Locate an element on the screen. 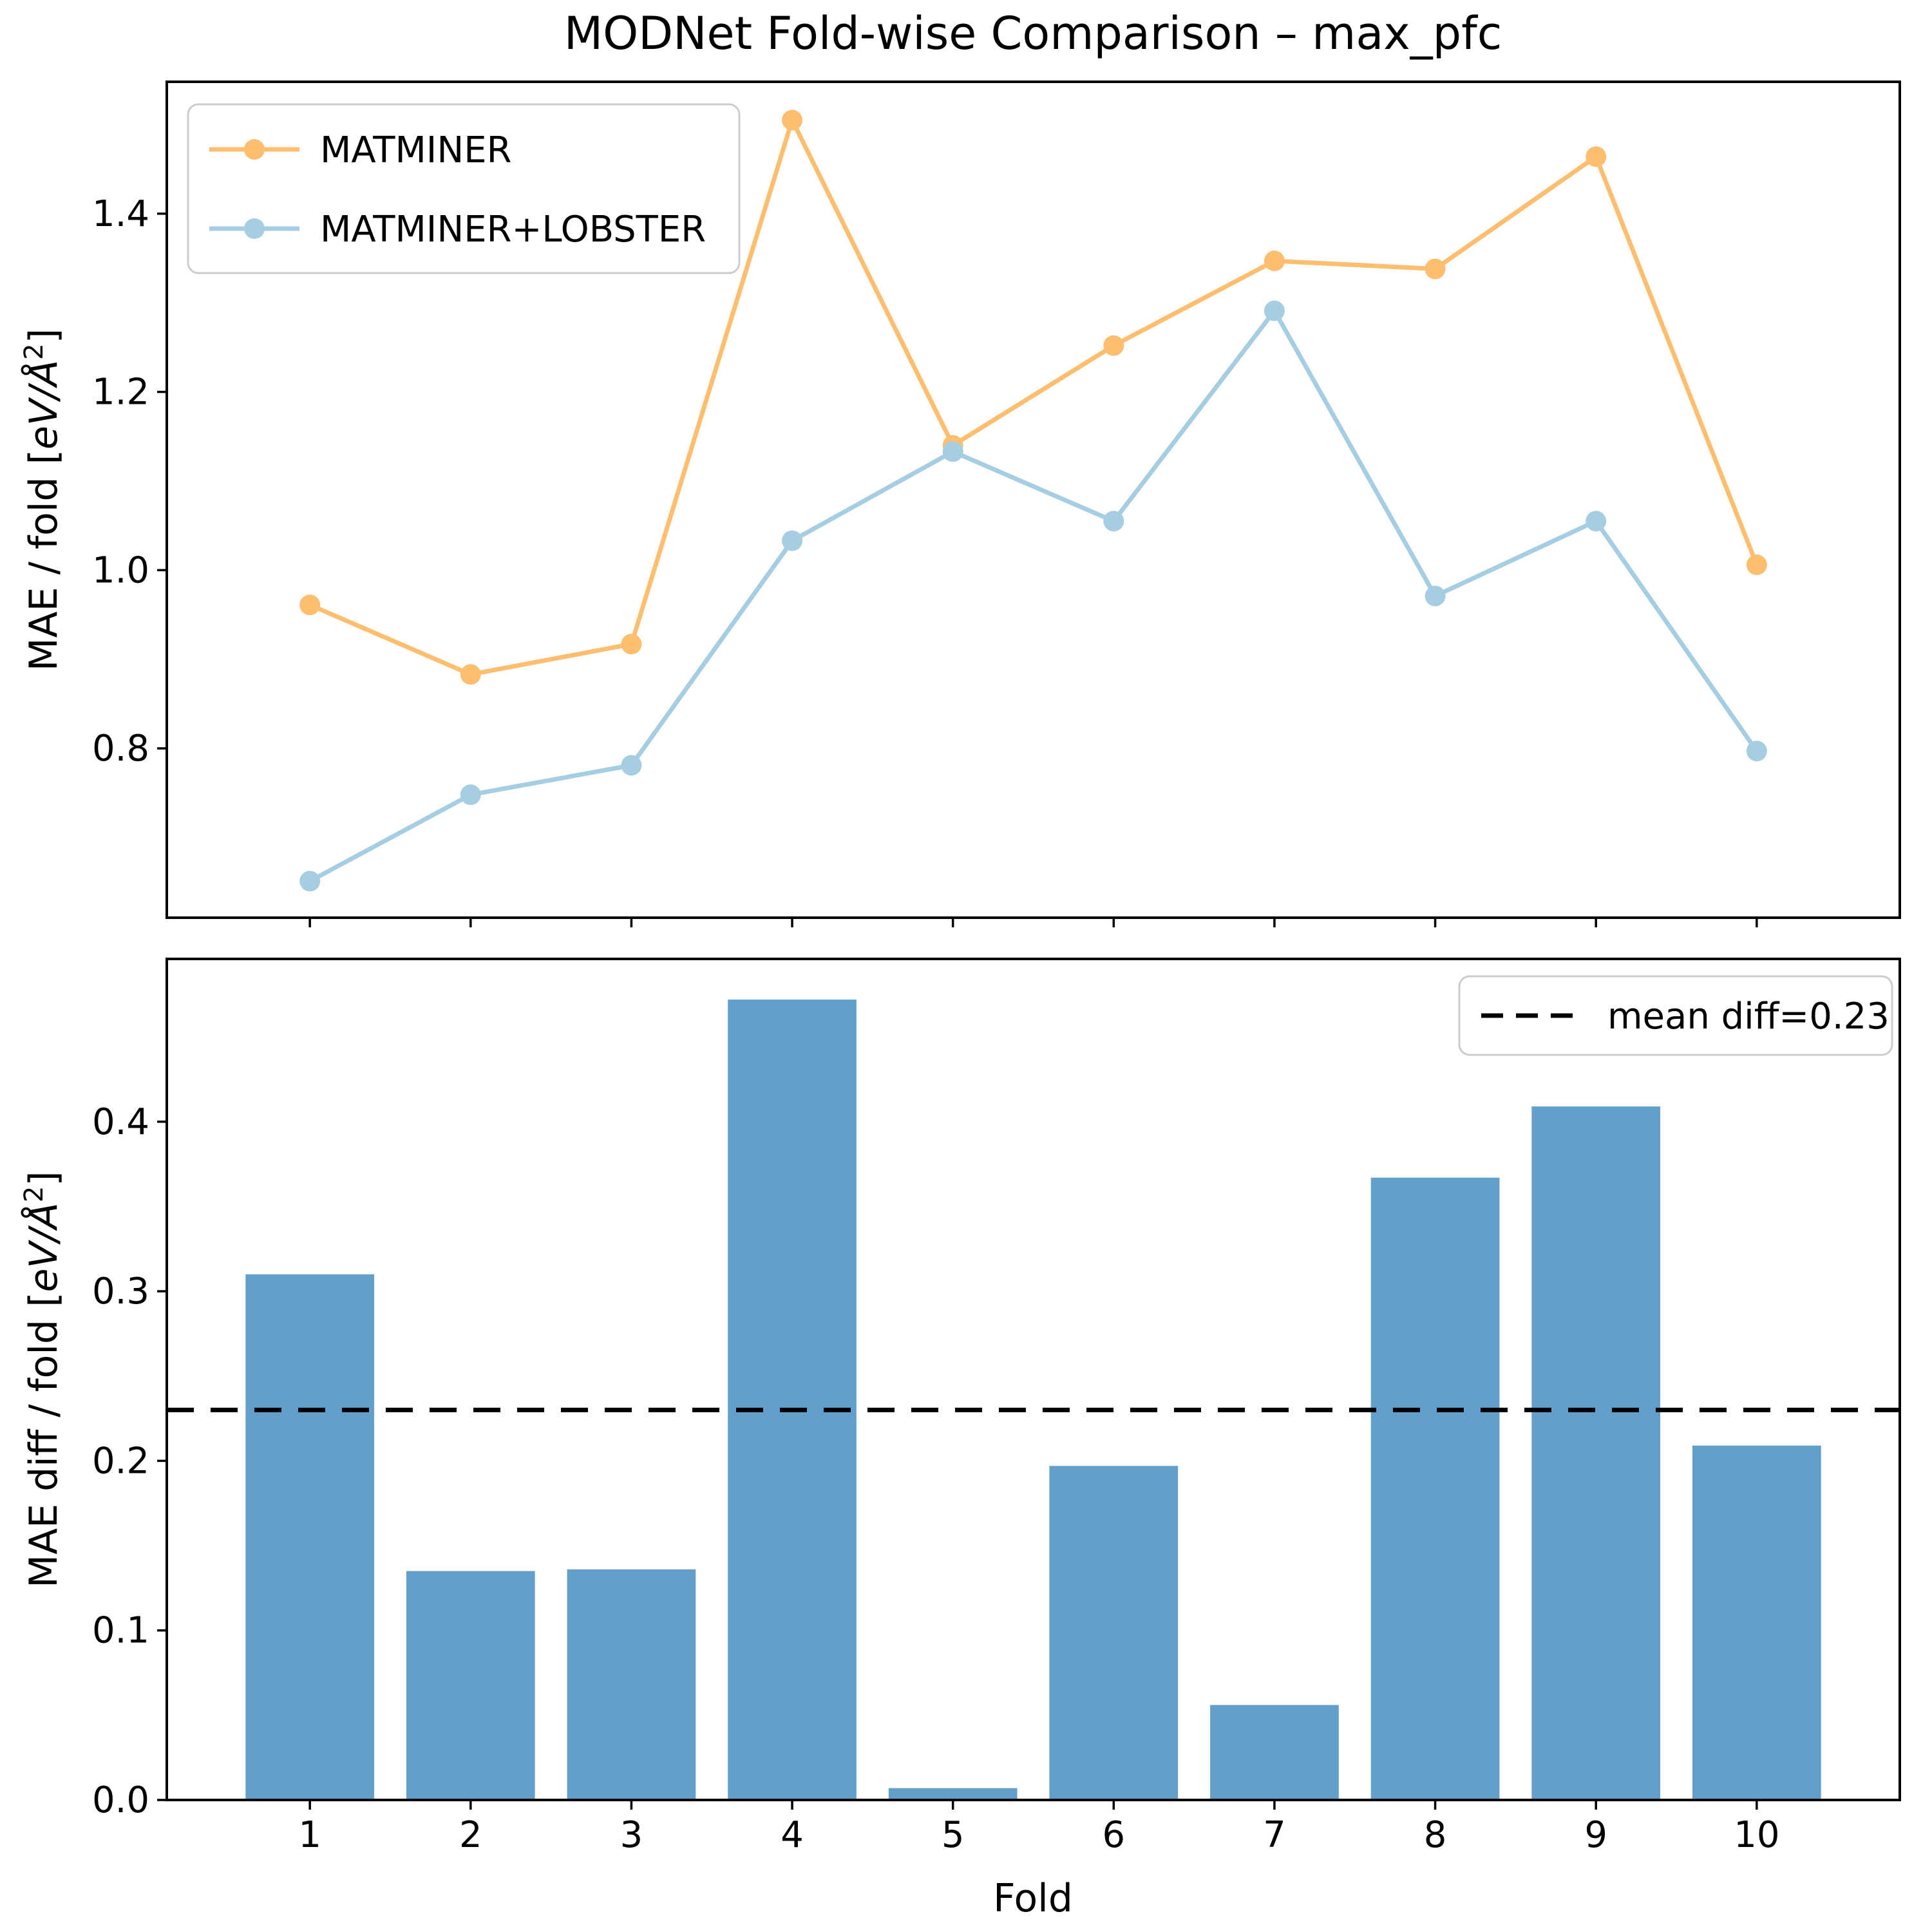 This screenshot has height=1932, width=1932. legend-label-matminer: MATMINER is located at coordinates (416, 150).